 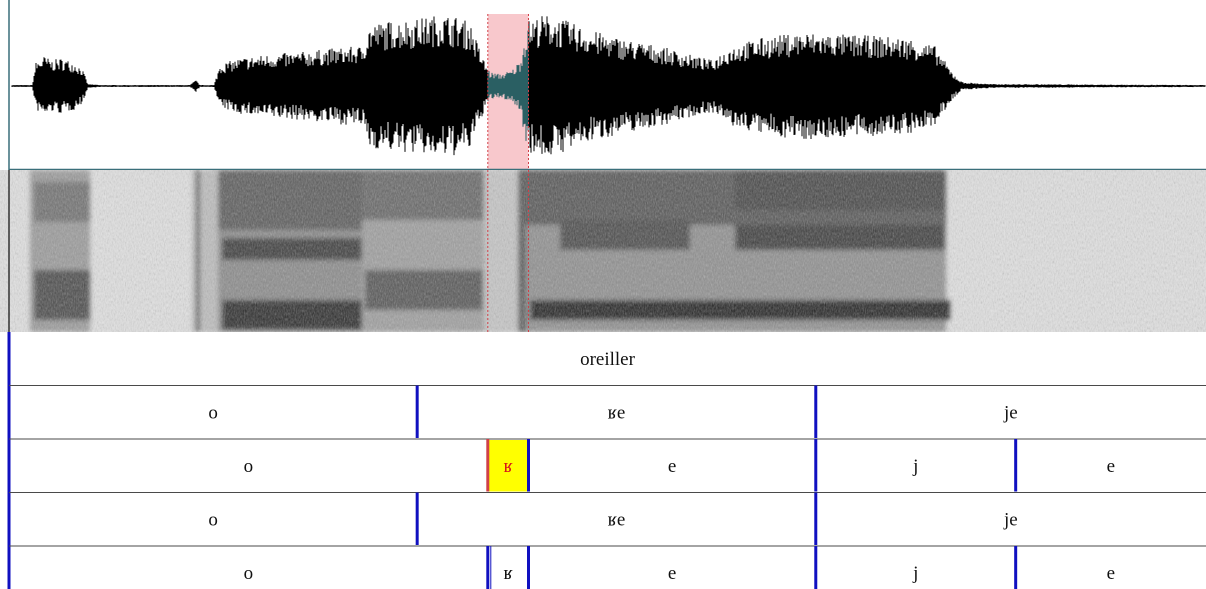 I want to click on tier-word: oreiller, so click(x=608, y=359).